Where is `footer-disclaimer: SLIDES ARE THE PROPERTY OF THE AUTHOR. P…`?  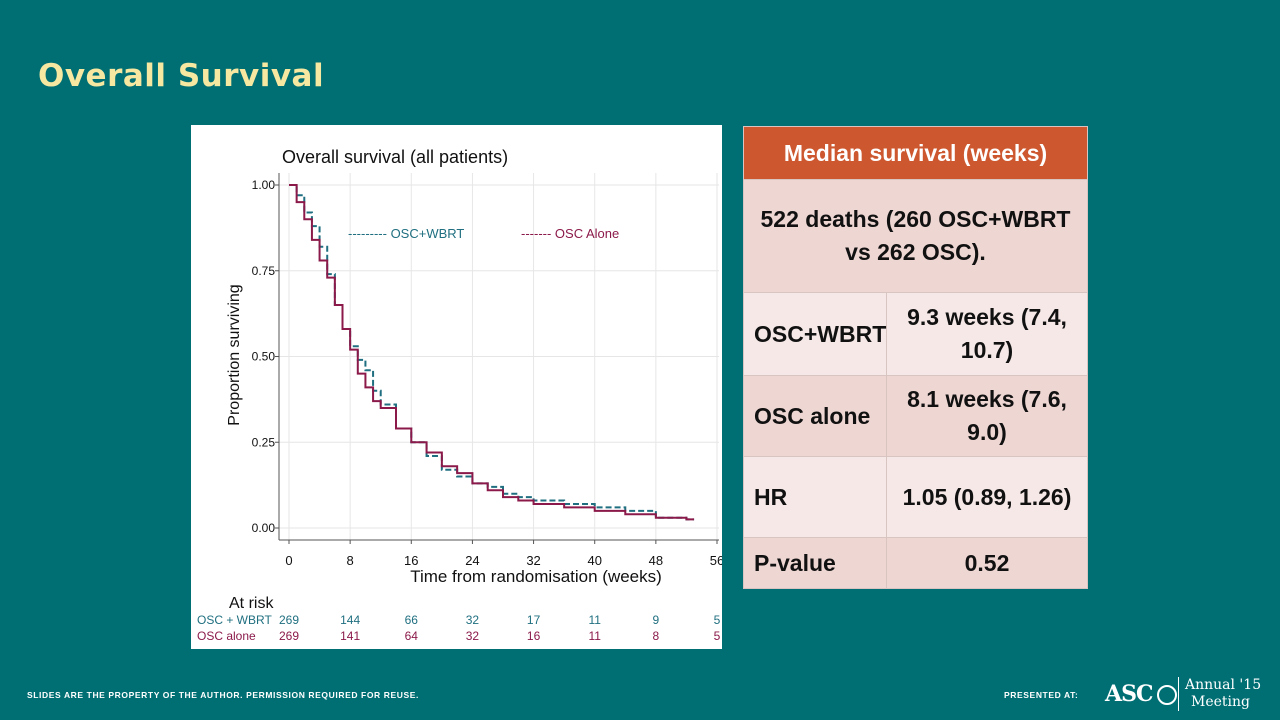 footer-disclaimer: SLIDES ARE THE PROPERTY OF THE AUTHOR. P… is located at coordinates (223, 695).